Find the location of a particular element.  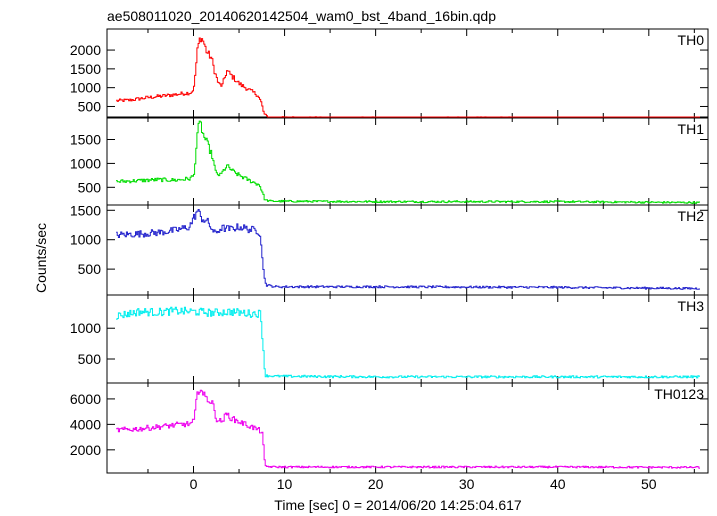

x-axis-label: Time [sec] 0 = 2014/06/20 14:25:04.617 is located at coordinates (398, 505).